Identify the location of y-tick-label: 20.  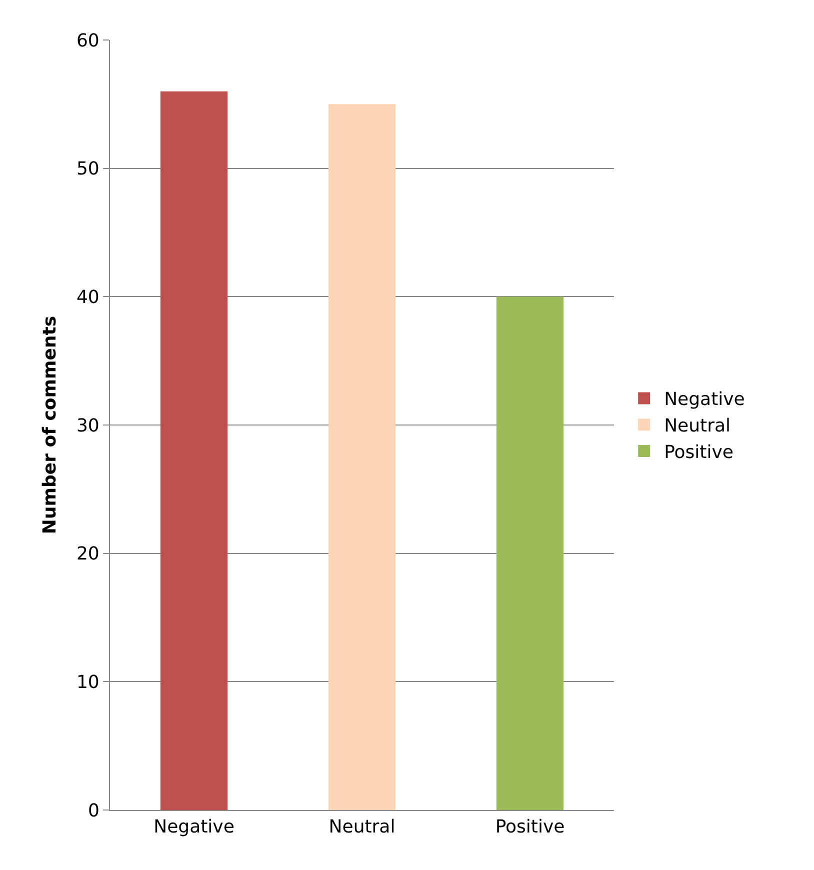
(88, 554).